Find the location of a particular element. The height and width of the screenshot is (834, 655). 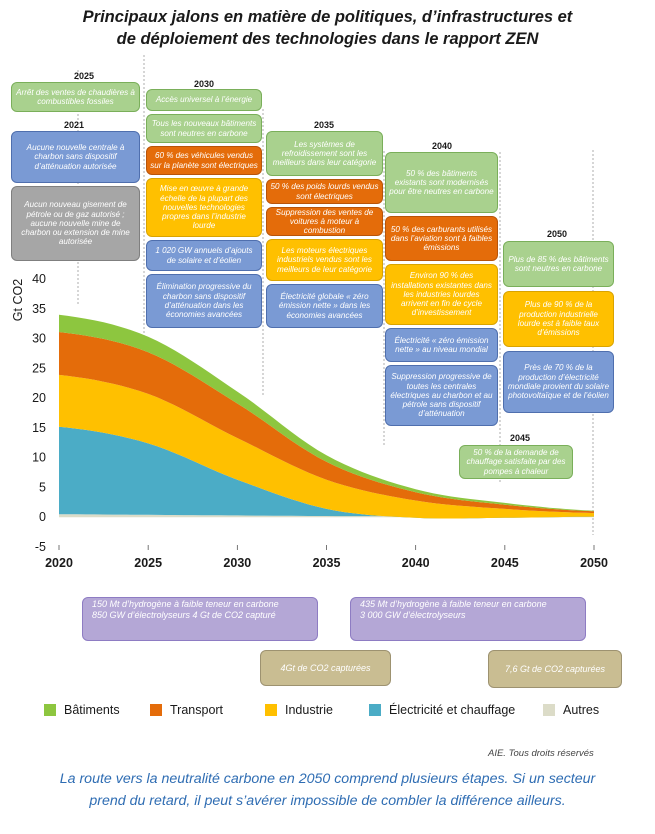

x-tick-label: 2020 is located at coordinates (59, 563).